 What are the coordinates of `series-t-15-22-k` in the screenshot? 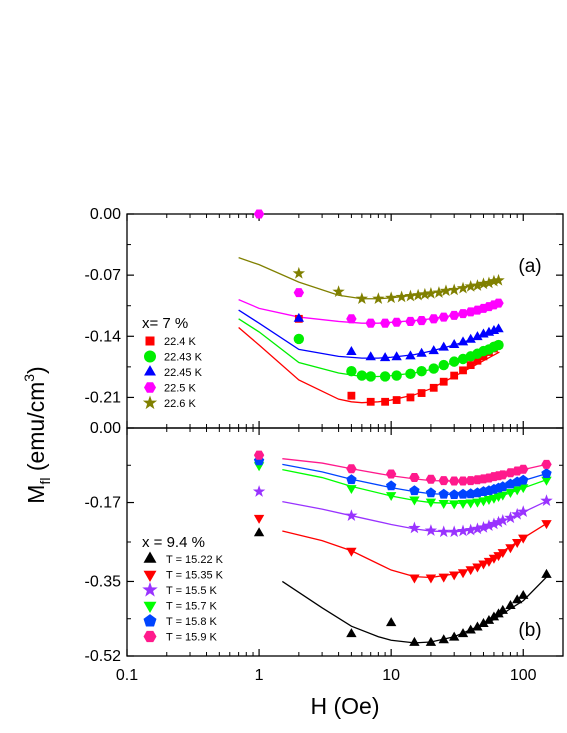 It's located at (402, 586).